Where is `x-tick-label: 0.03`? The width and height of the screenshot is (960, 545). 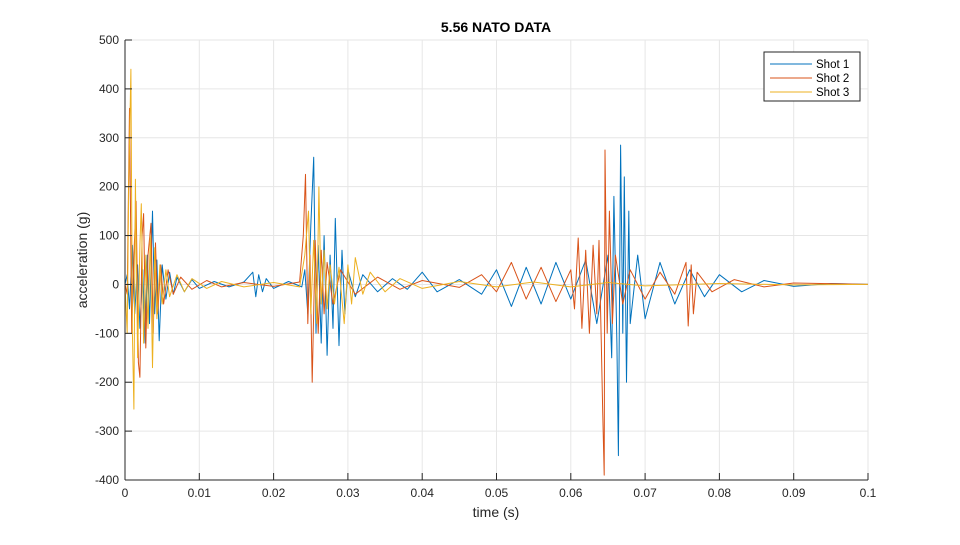 x-tick-label: 0.03 is located at coordinates (348, 493).